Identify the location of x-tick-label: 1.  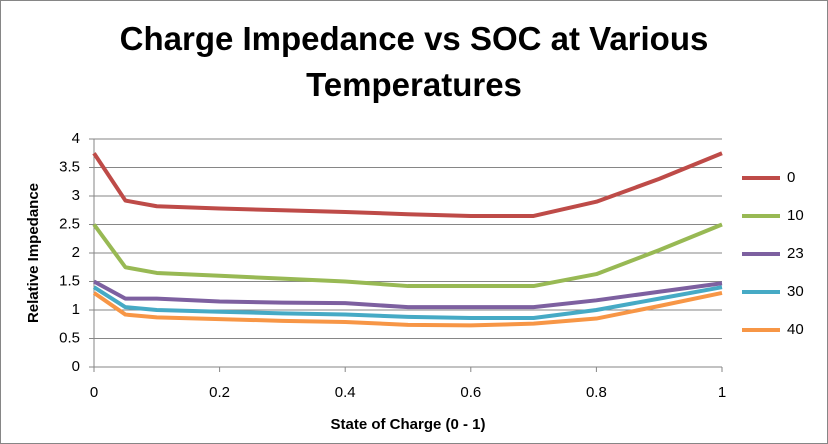
(722, 392).